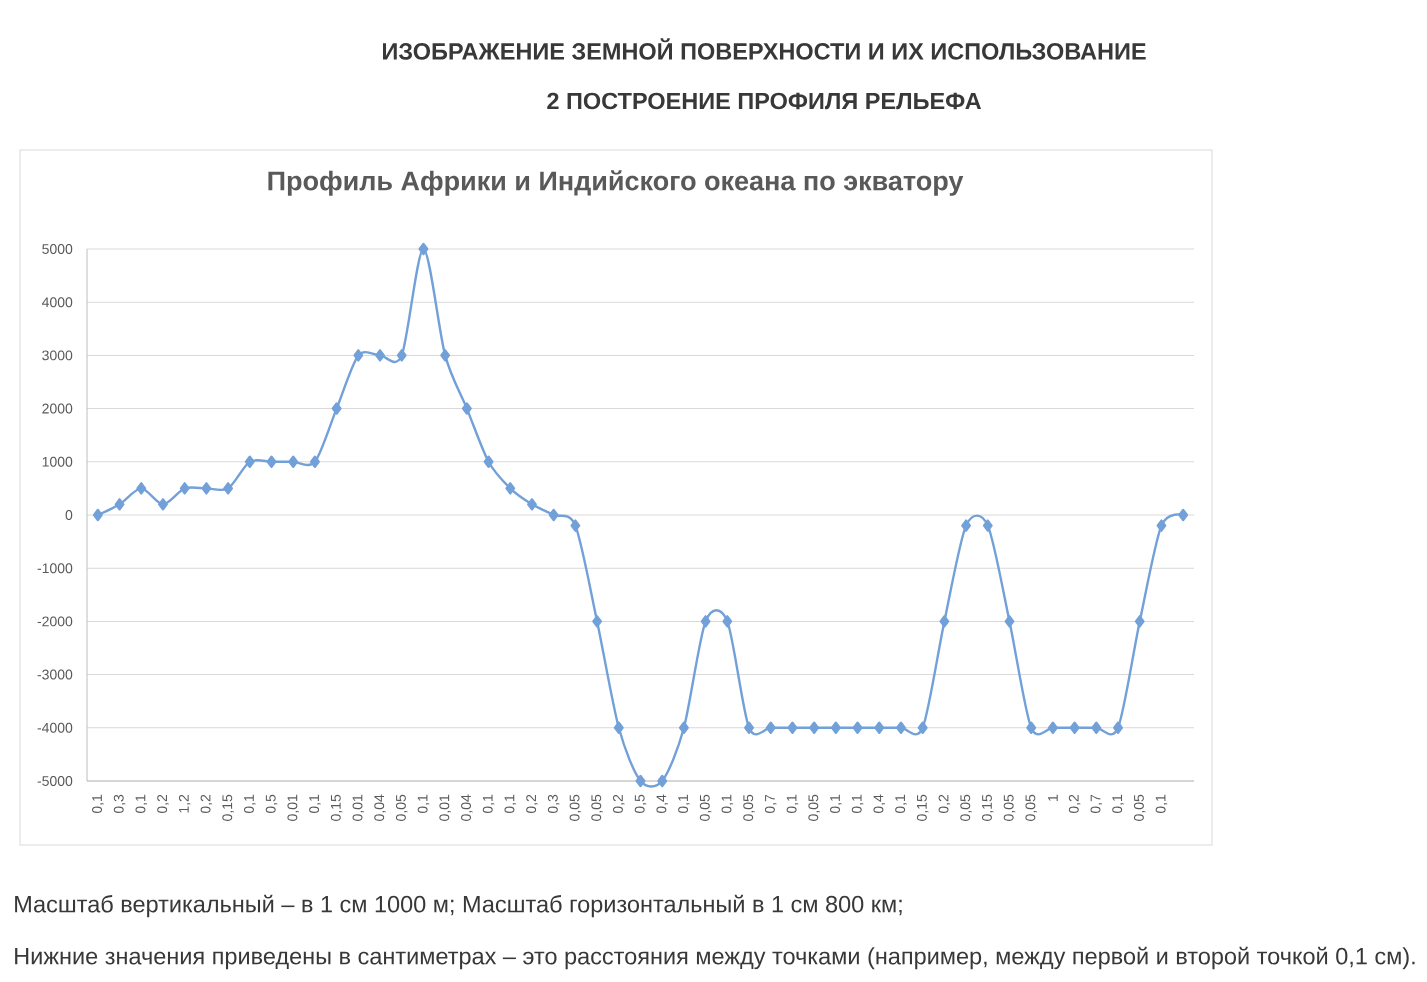  What do you see at coordinates (1053, 797) in the screenshot?
I see `x-tick-label: 1` at bounding box center [1053, 797].